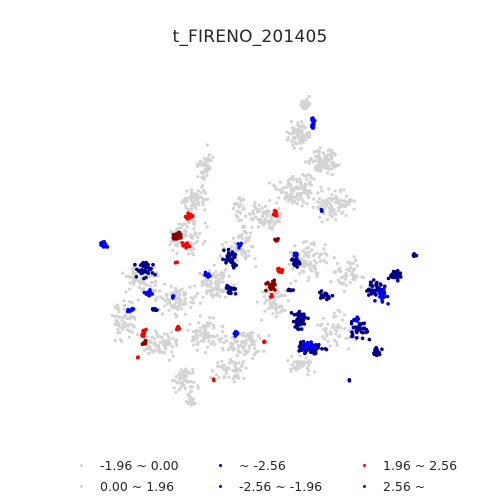 The width and height of the screenshot is (500, 500). What do you see at coordinates (220, 486) in the screenshot?
I see `legend-marker` at bounding box center [220, 486].